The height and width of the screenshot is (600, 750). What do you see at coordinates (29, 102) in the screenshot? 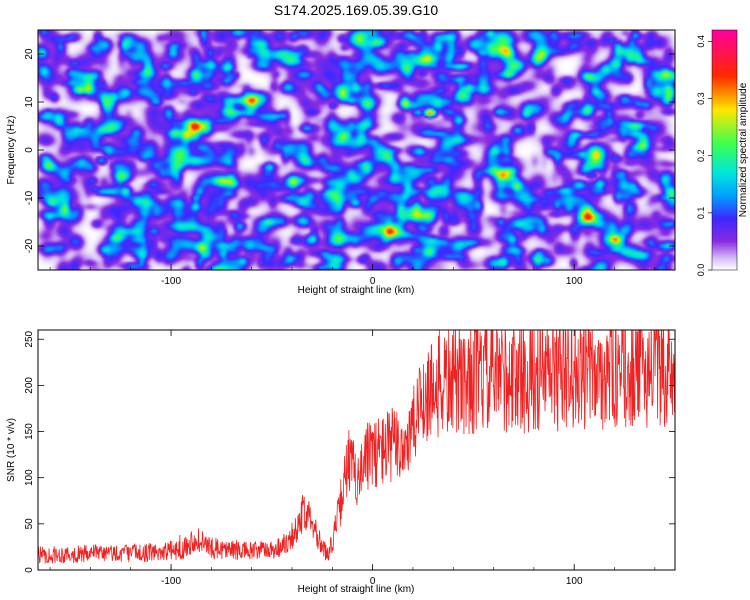
I see `spectrogram-y-tick-label: 10` at bounding box center [29, 102].